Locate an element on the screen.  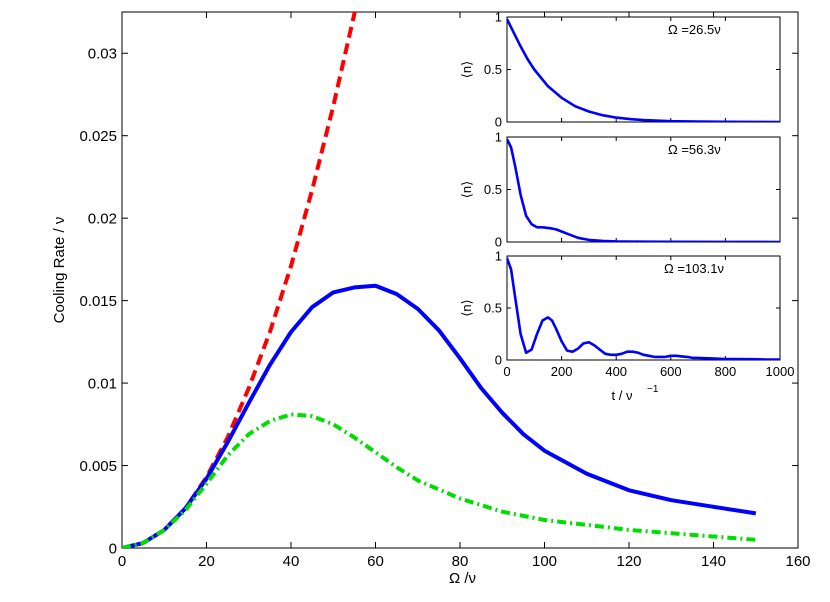
x-tick-label: 600 is located at coordinates (671, 371).